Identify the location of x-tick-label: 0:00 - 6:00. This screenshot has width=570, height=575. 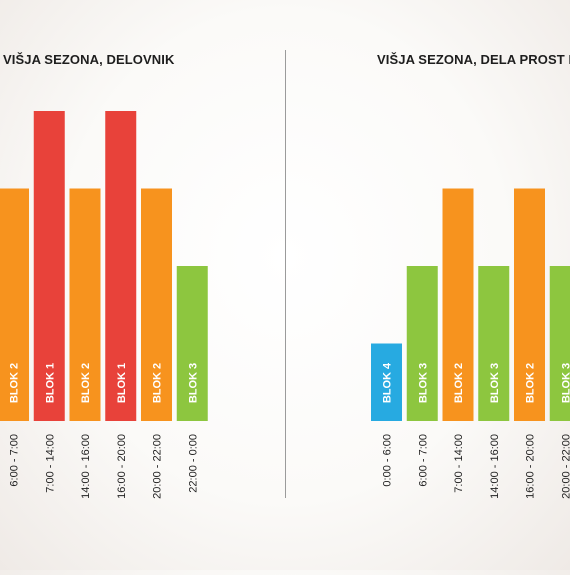
(388, 460).